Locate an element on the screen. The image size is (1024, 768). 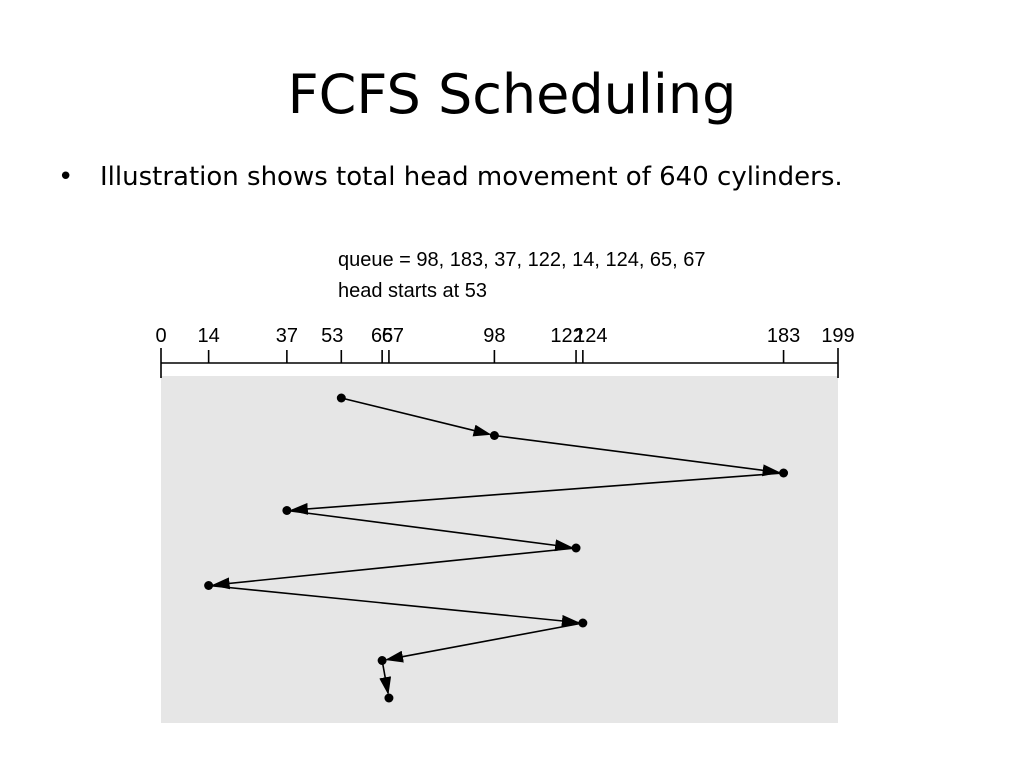
axis-tick-label: 98 is located at coordinates (494, 336).